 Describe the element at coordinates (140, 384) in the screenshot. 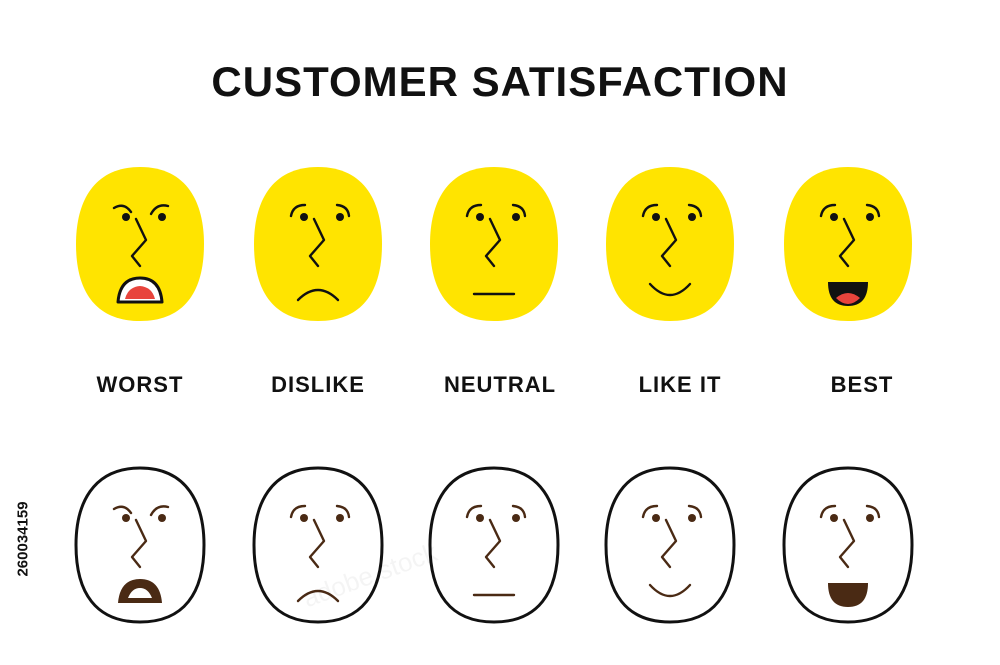

I see `rating-label-worst: WORST` at that location.